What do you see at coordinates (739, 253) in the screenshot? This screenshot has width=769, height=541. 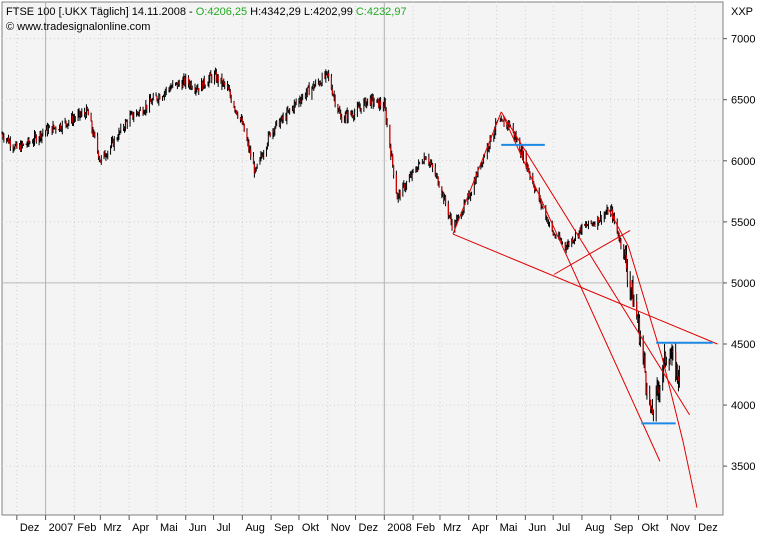 I see `y-axis: 3500 4000 4500 5000 5500 6000 6500 7000` at bounding box center [739, 253].